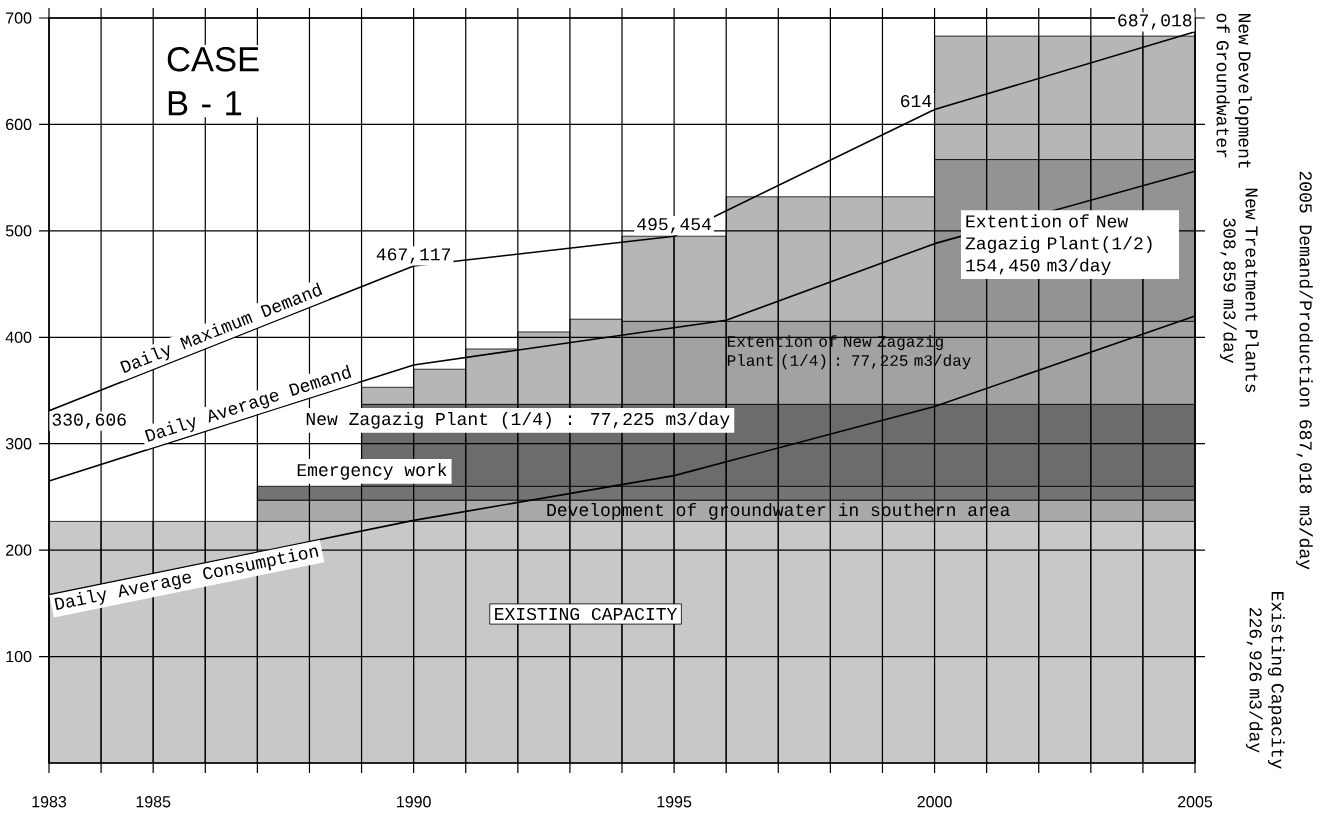 The image size is (1325, 815). I want to click on legend-label: New Development of Groundwater, so click(1234, 90).